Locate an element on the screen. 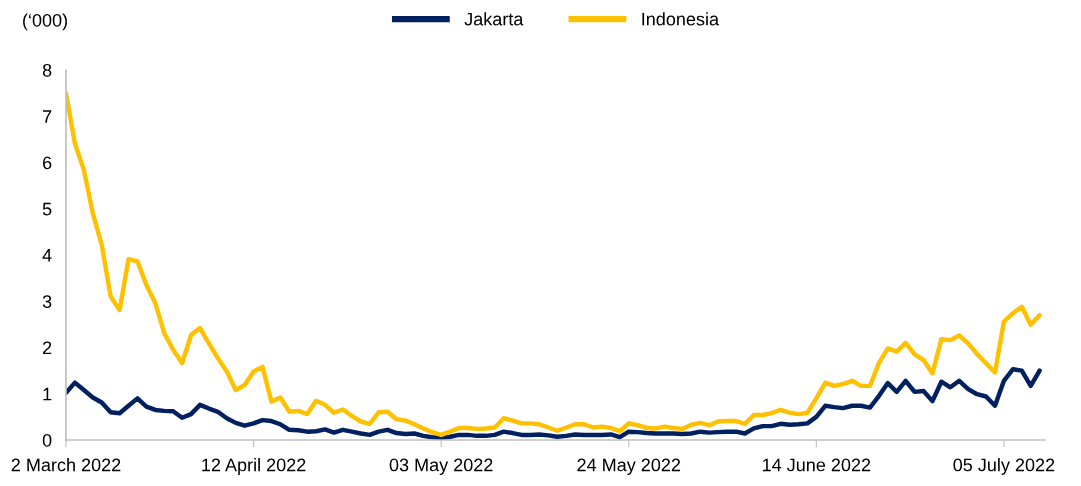 This screenshot has height=486, width=1081. x-tick-label: 03 May 2022 is located at coordinates (441, 466).